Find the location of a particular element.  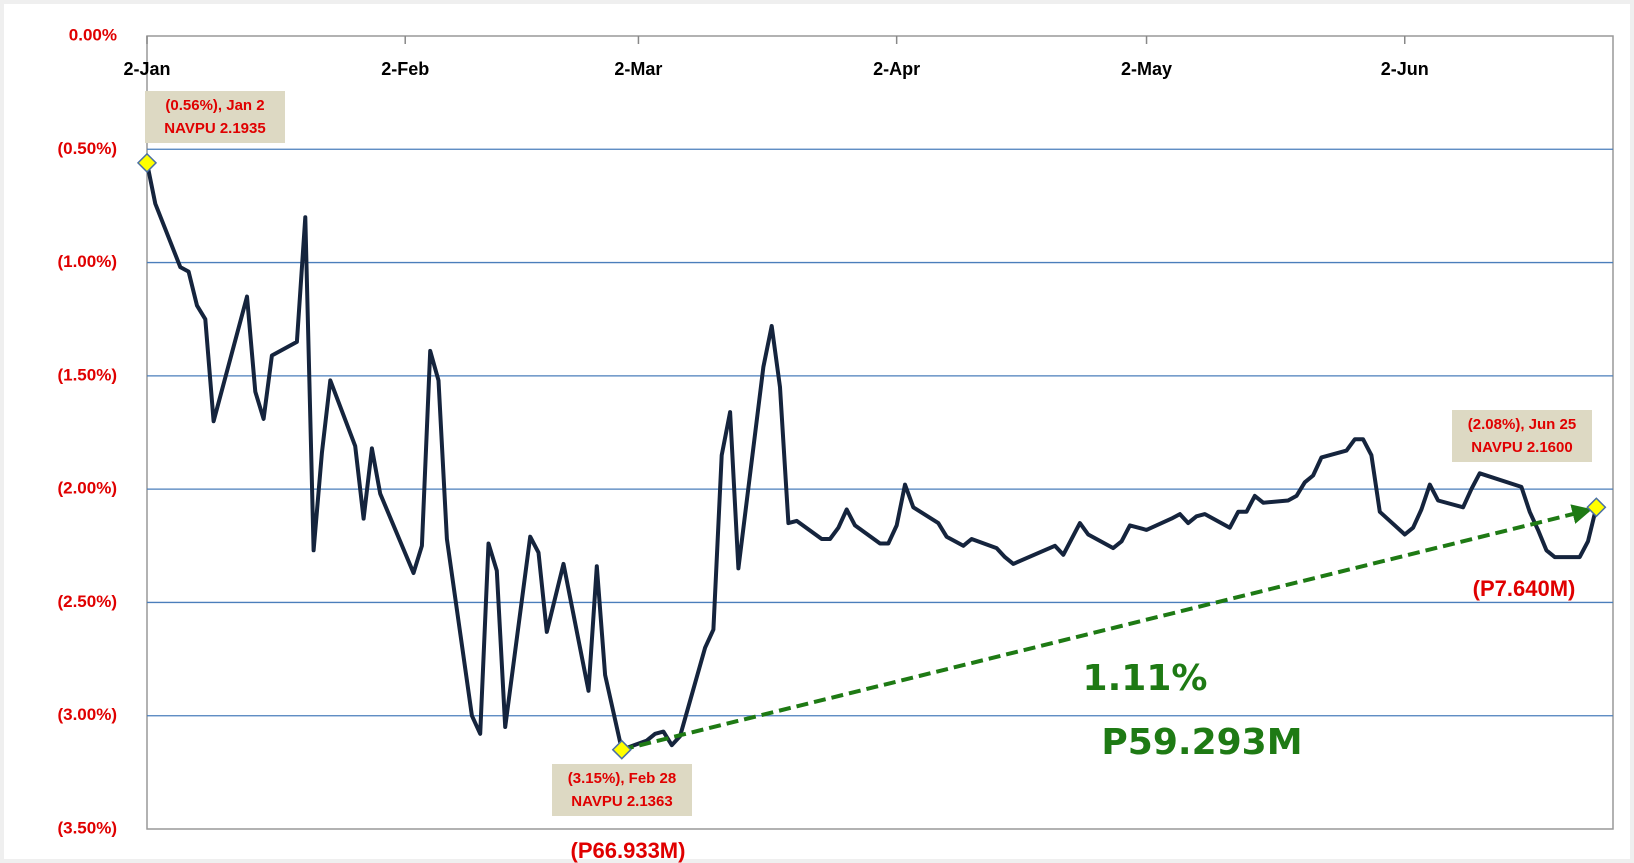

callout-line: NAVPU 2.1935 is located at coordinates (214, 128).